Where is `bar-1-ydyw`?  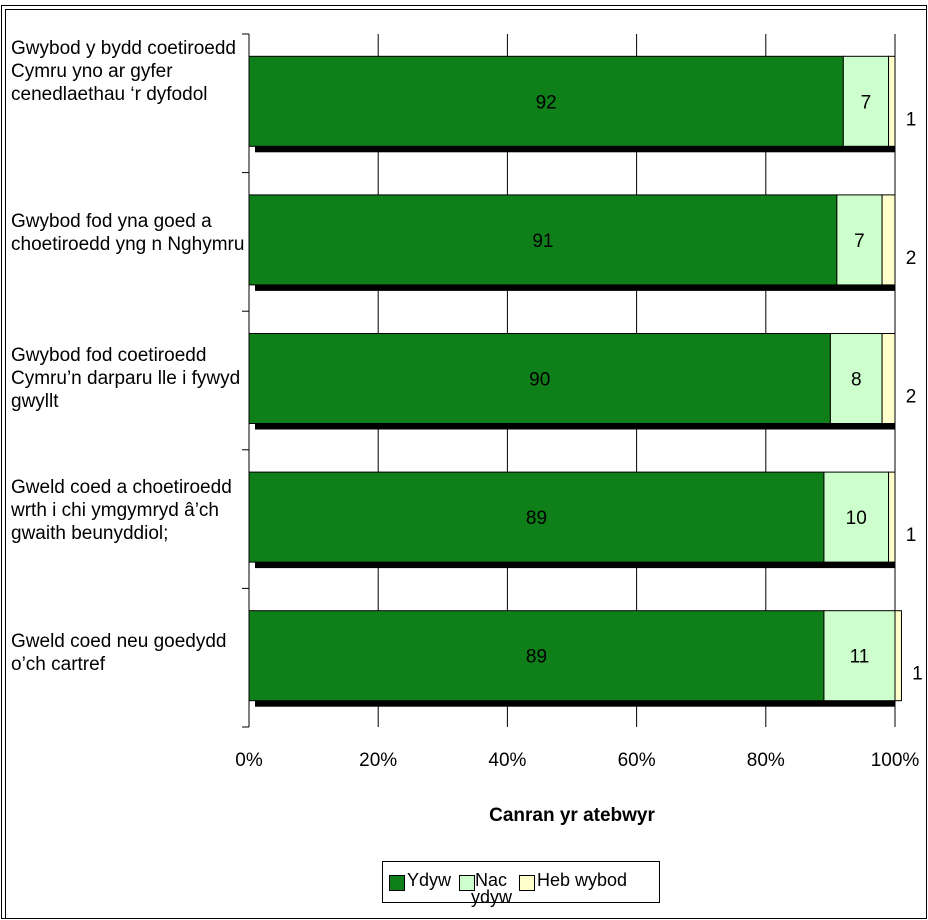 bar-1-ydyw is located at coordinates (546, 101).